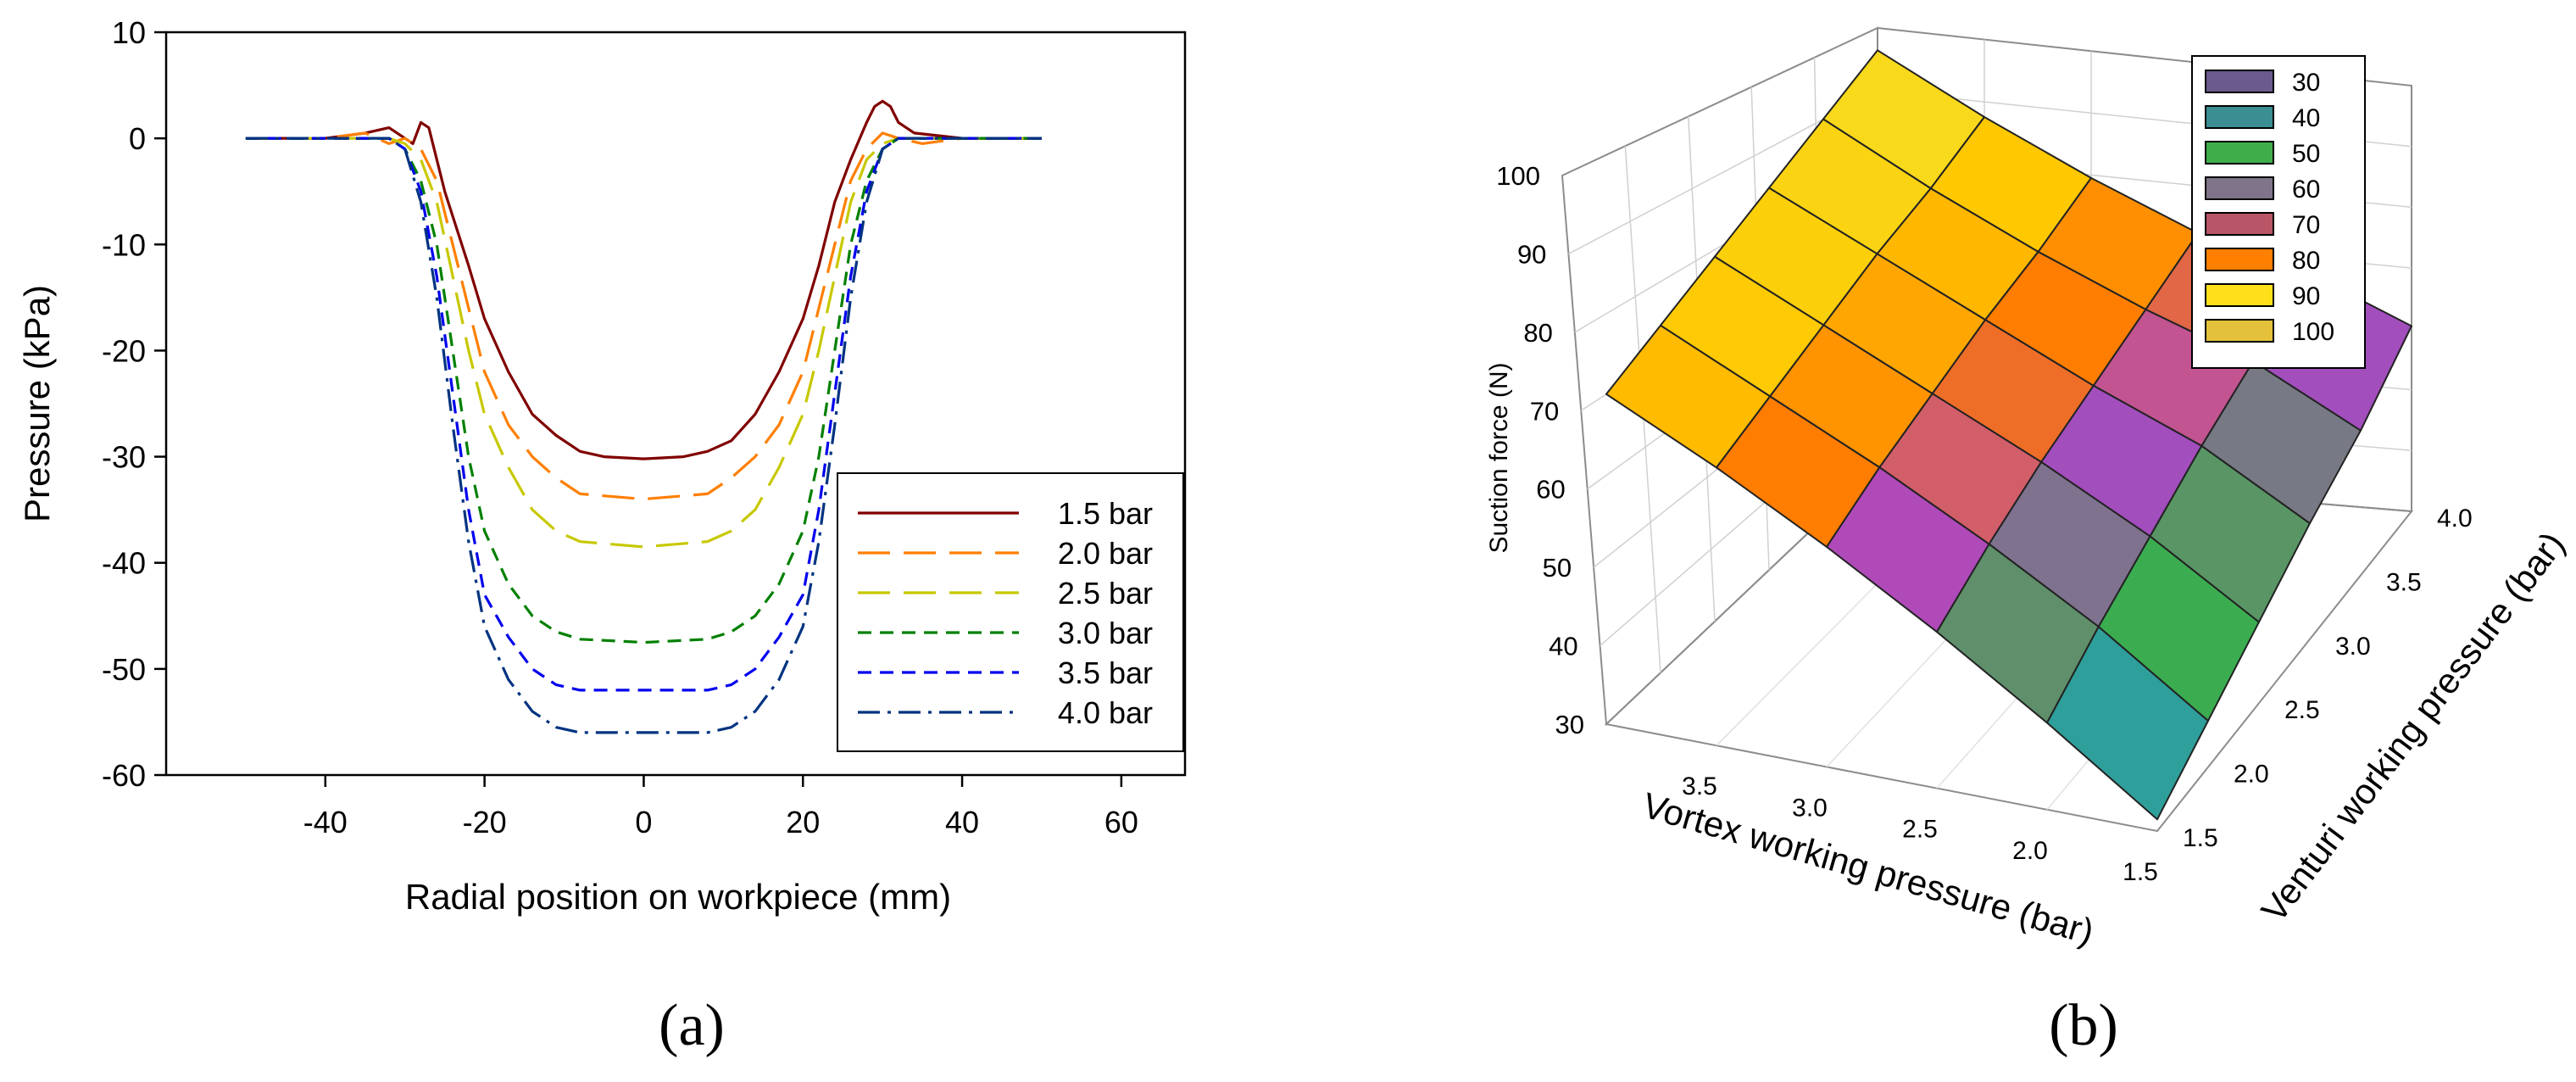 The image size is (2576, 1082). Describe the element at coordinates (124, 669) in the screenshot. I see `y-tick-label: -50` at that location.